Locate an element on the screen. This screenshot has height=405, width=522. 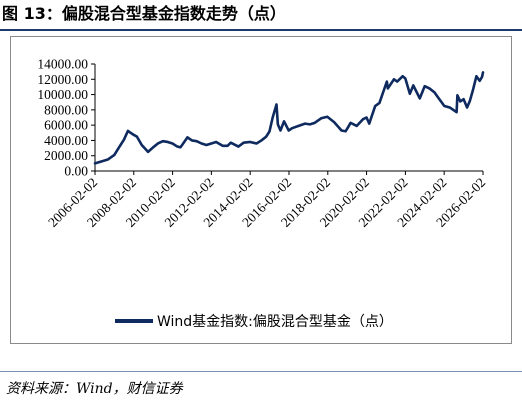
legend-line-swatch is located at coordinates (134, 321).